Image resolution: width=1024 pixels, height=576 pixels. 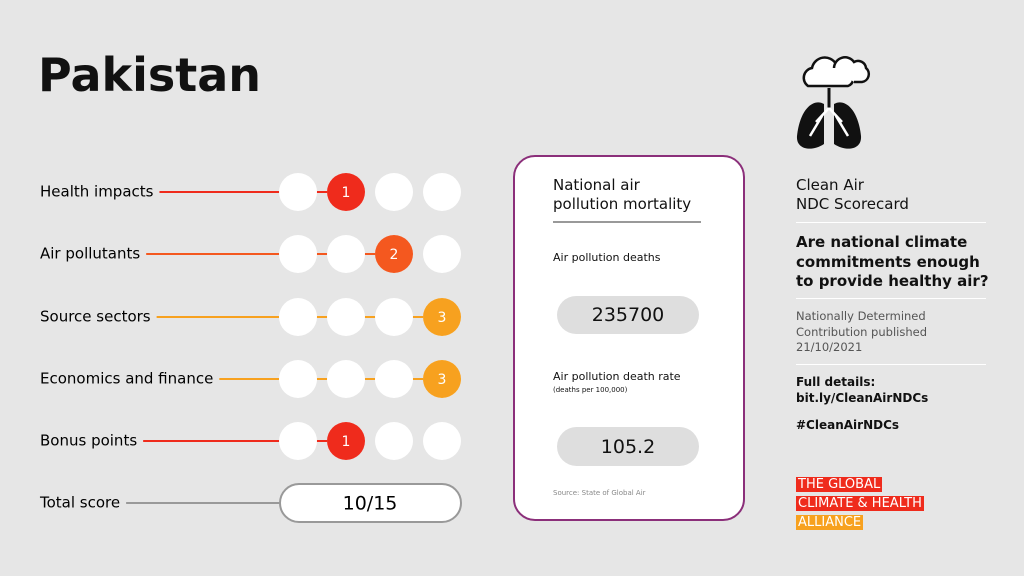 I want to click on alliance-logo: THE GLOBAL CLIMATE & HEALTH ALLIANCE, so click(x=860, y=501).